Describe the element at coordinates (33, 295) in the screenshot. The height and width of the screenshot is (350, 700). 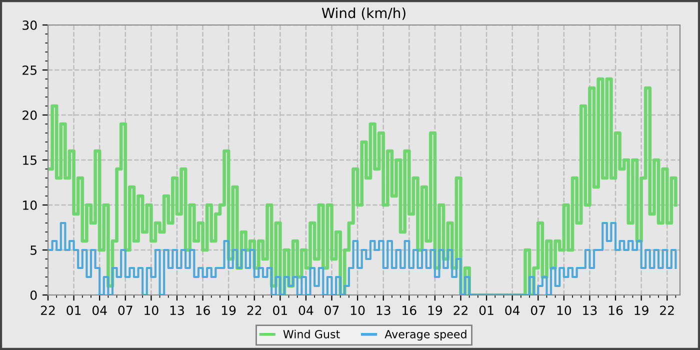
I see `y-tick-label: 0` at that location.